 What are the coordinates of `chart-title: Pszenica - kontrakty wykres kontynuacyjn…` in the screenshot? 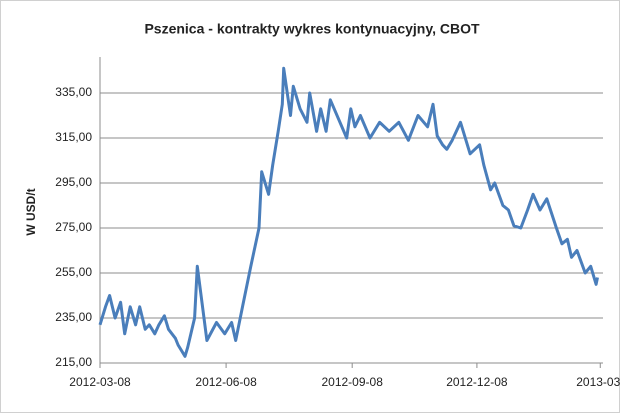 It's located at (312, 29).